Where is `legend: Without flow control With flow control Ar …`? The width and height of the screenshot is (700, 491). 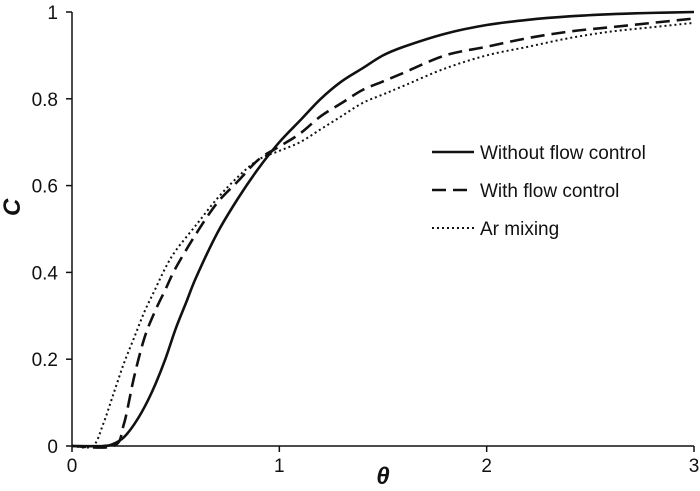
legend: Without flow control With flow control Ar … is located at coordinates (539, 191).